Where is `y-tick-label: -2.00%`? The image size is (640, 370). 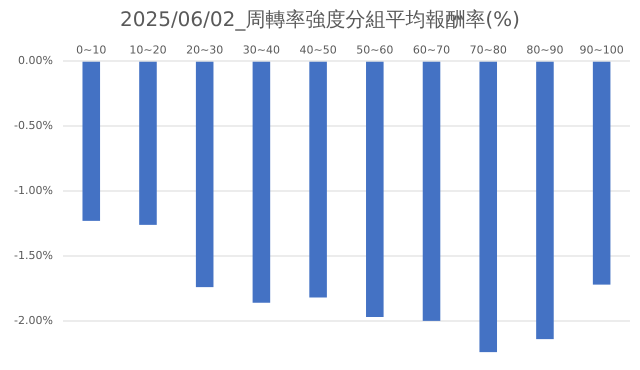 y-tick-label: -2.00% is located at coordinates (33, 320).